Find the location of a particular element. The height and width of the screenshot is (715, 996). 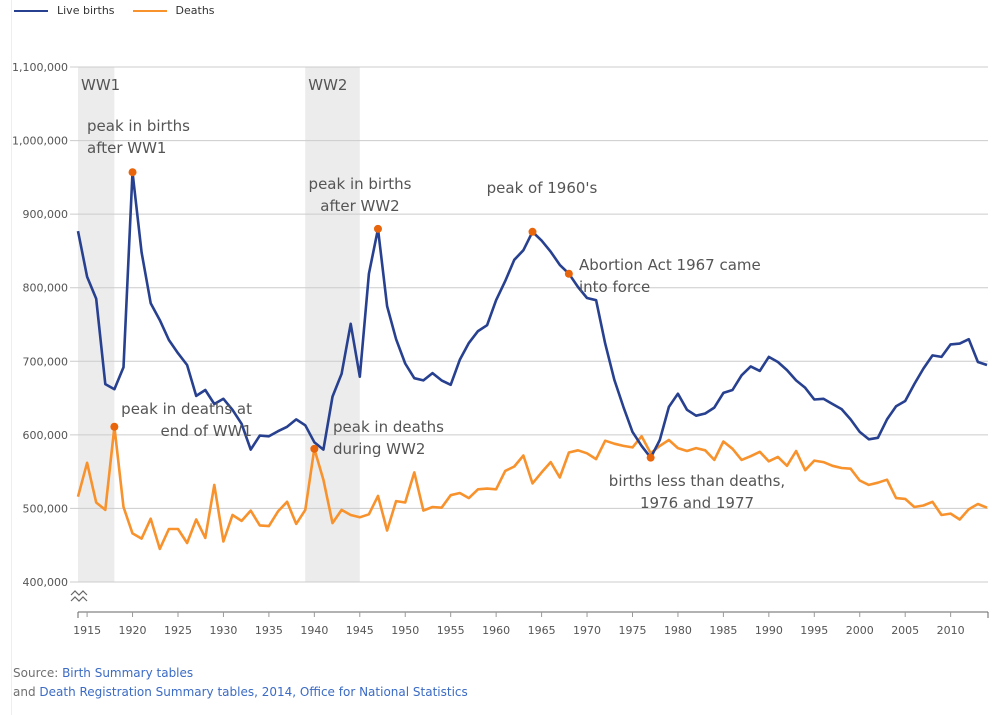

annotation: peak in births after WW2 is located at coordinates (360, 195).